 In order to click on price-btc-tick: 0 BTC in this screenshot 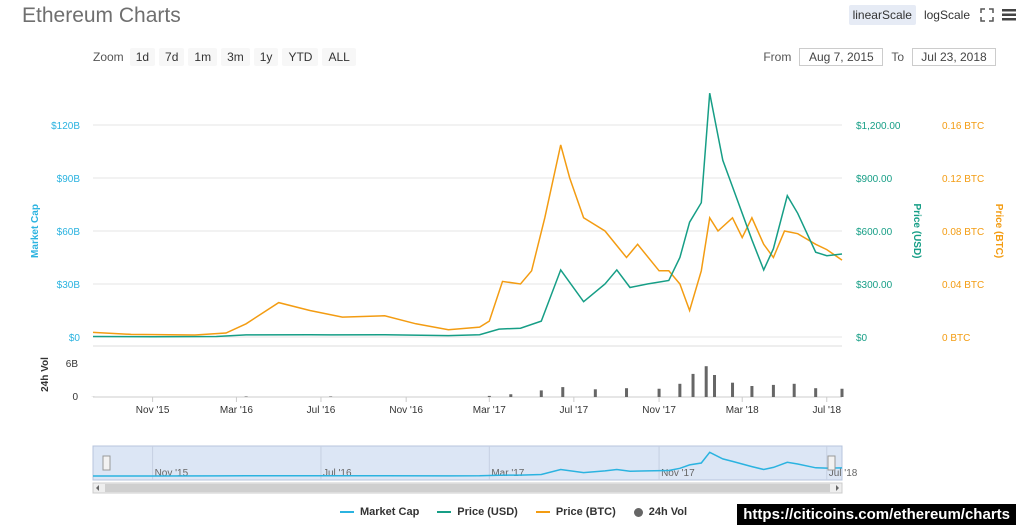, I will do `click(956, 338)`.